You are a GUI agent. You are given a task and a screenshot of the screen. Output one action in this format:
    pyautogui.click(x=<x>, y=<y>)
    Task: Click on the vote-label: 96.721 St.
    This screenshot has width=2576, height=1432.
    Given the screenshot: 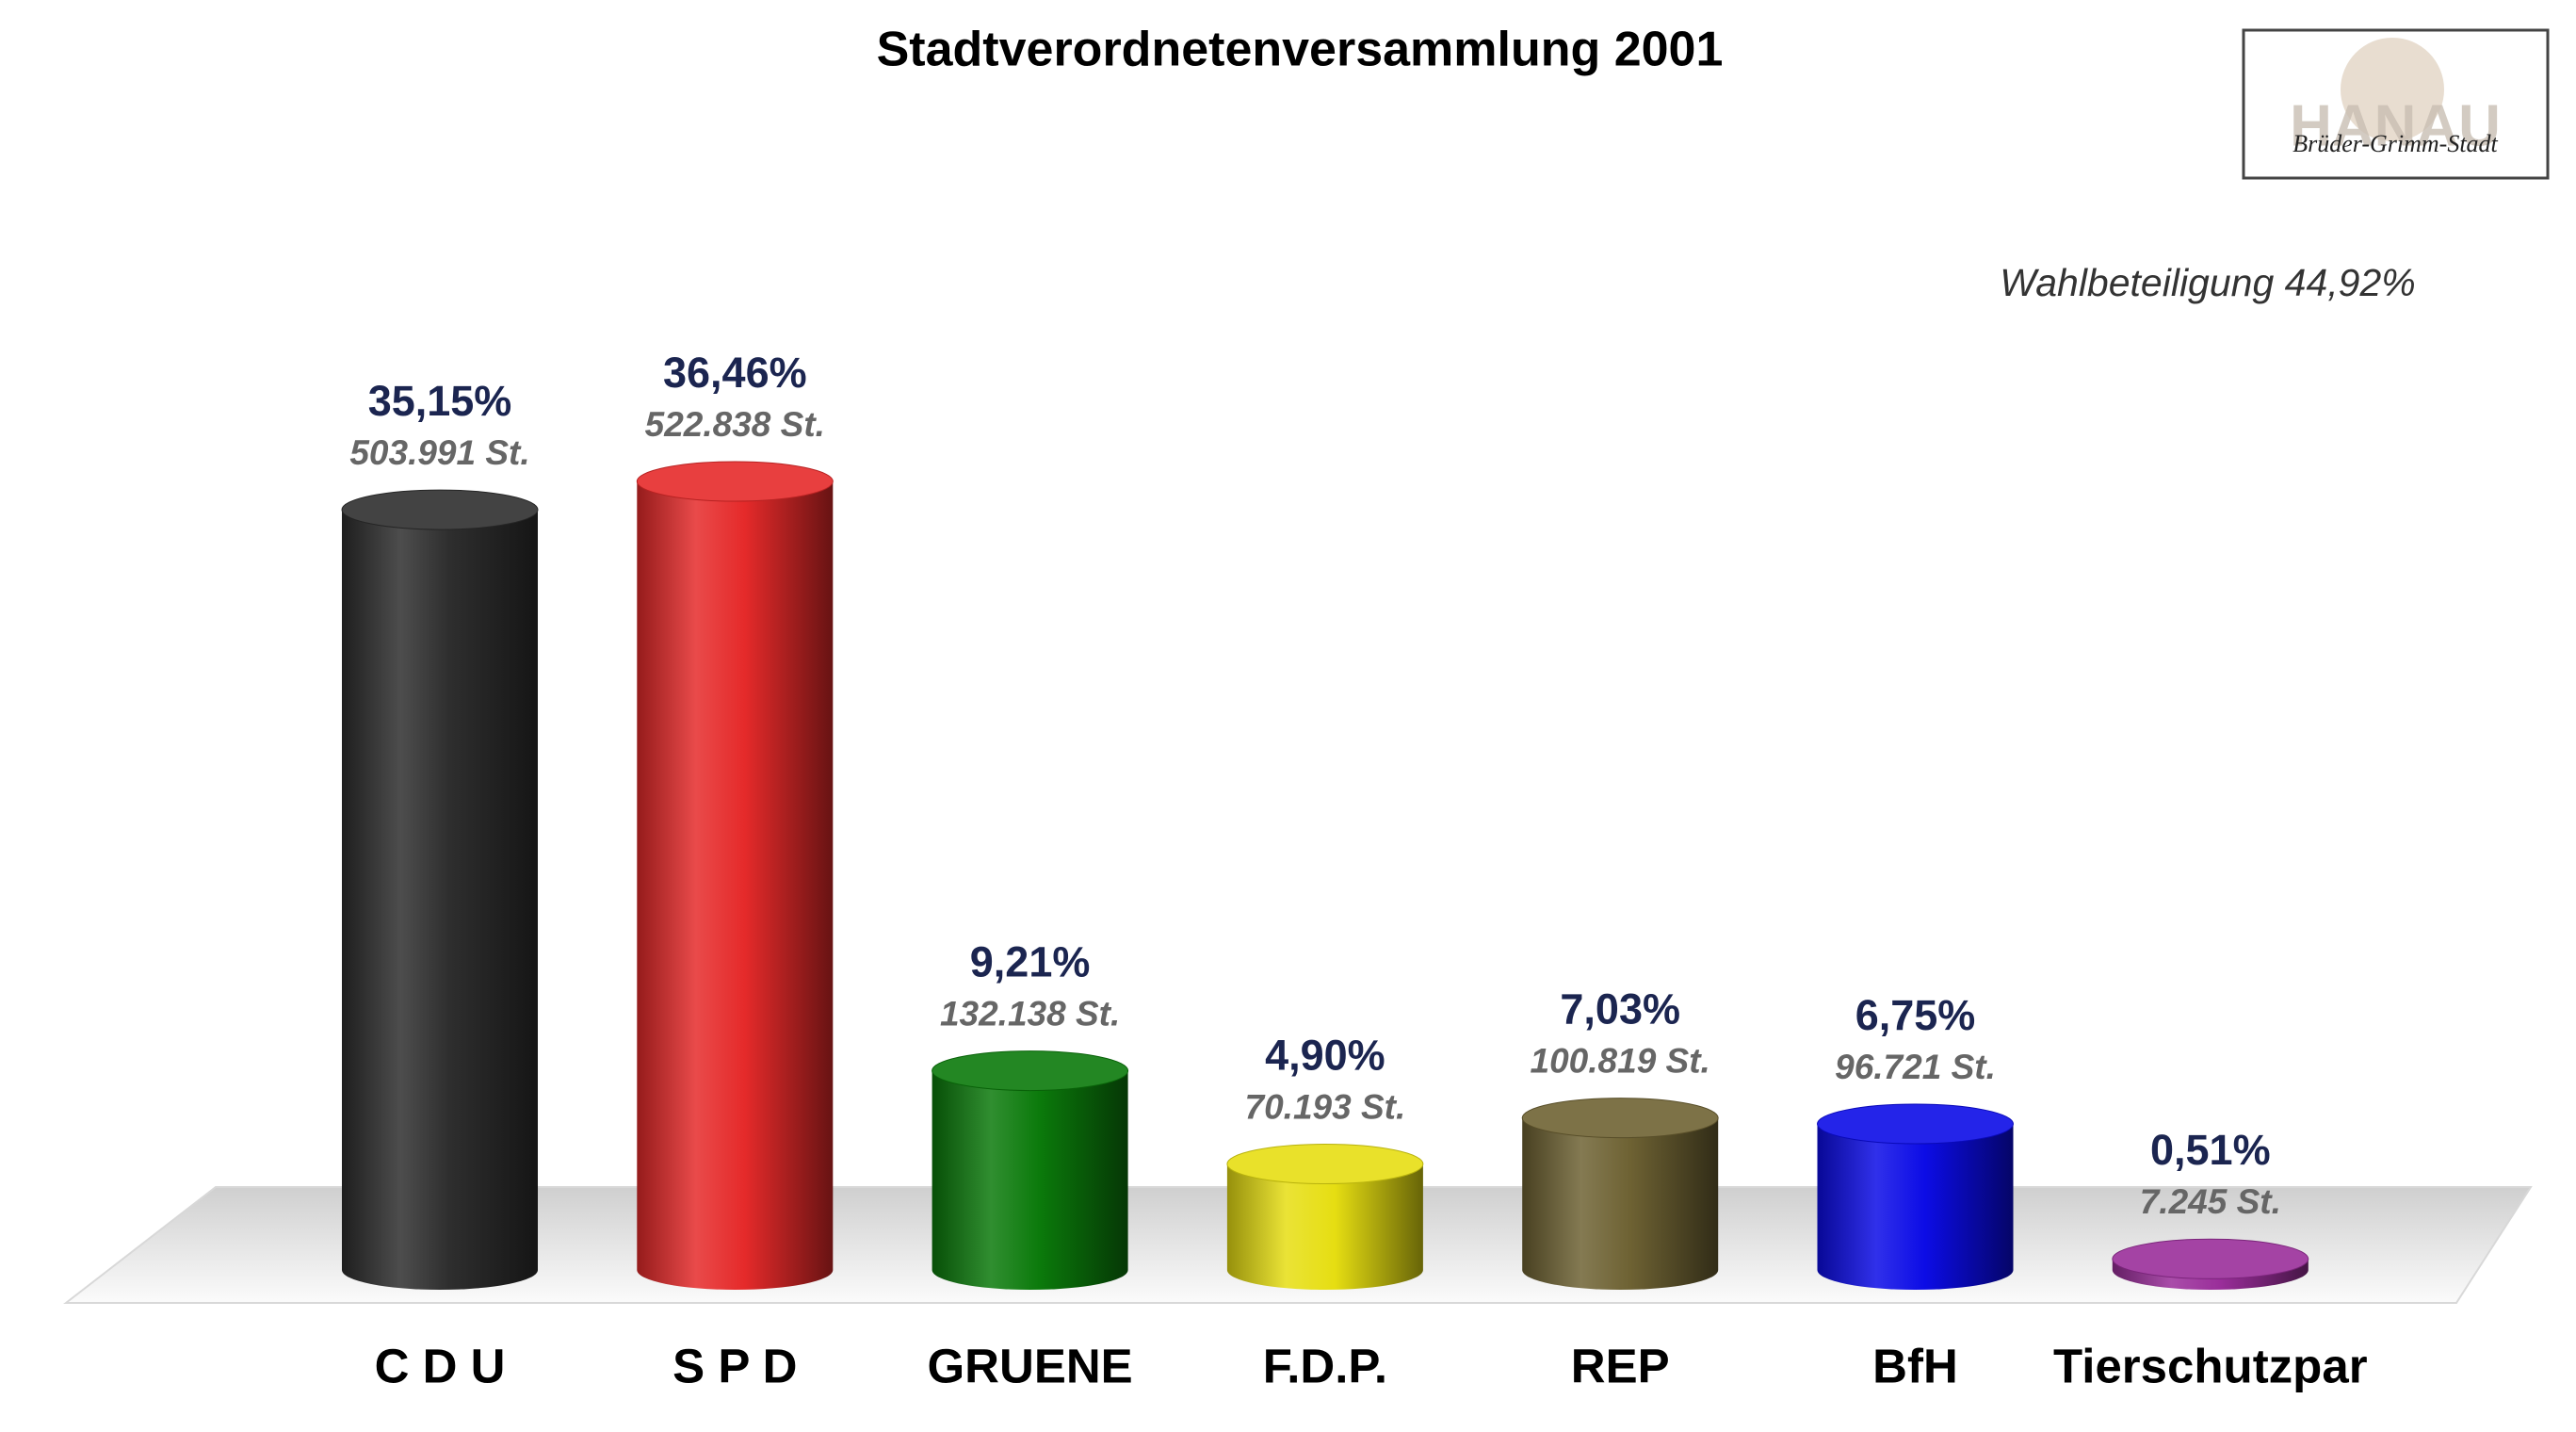 What is the action you would take?
    pyautogui.click(x=1915, y=1067)
    